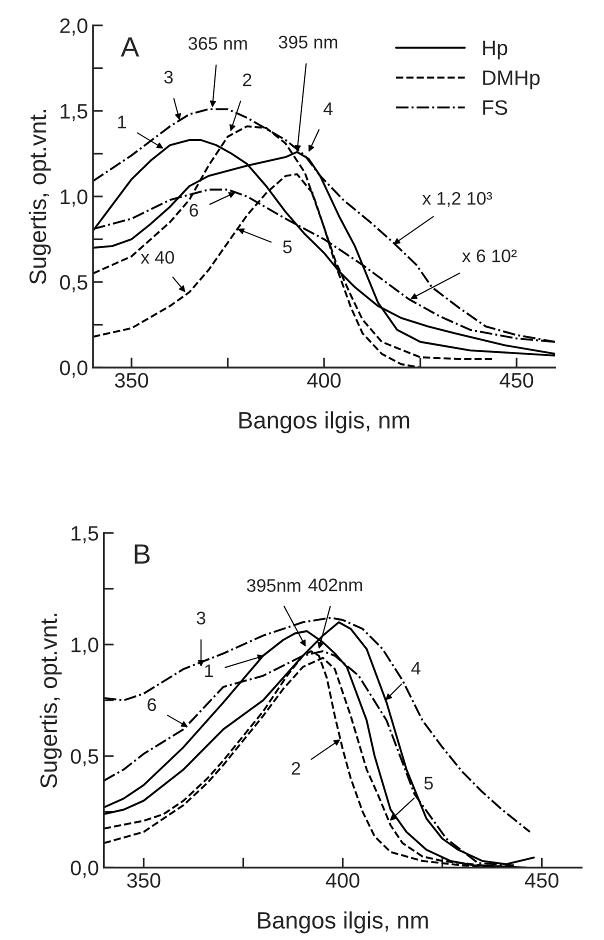 The height and width of the screenshot is (940, 604). What do you see at coordinates (217, 43) in the screenshot?
I see `annotation: 365 nm` at bounding box center [217, 43].